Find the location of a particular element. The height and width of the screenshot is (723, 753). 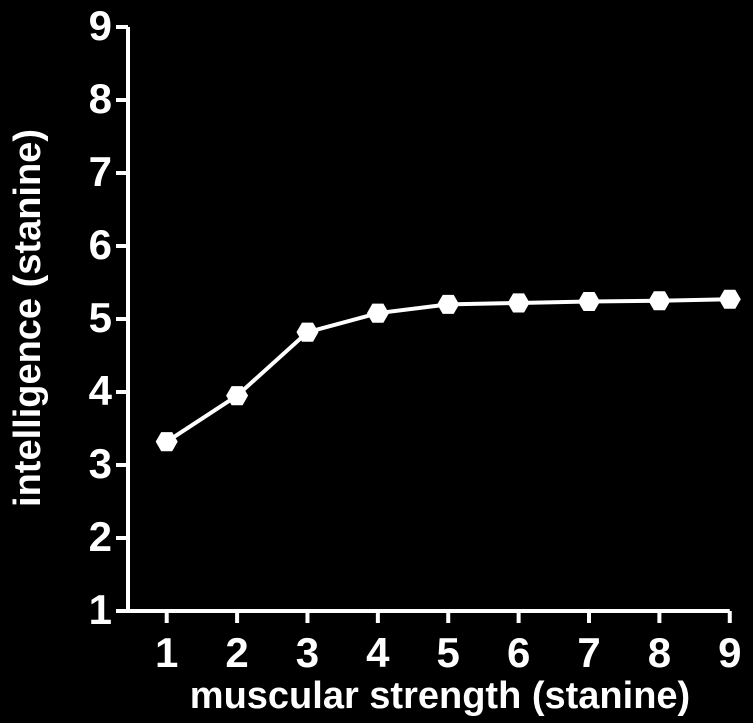

x-tick-label: 3 is located at coordinates (307, 652).